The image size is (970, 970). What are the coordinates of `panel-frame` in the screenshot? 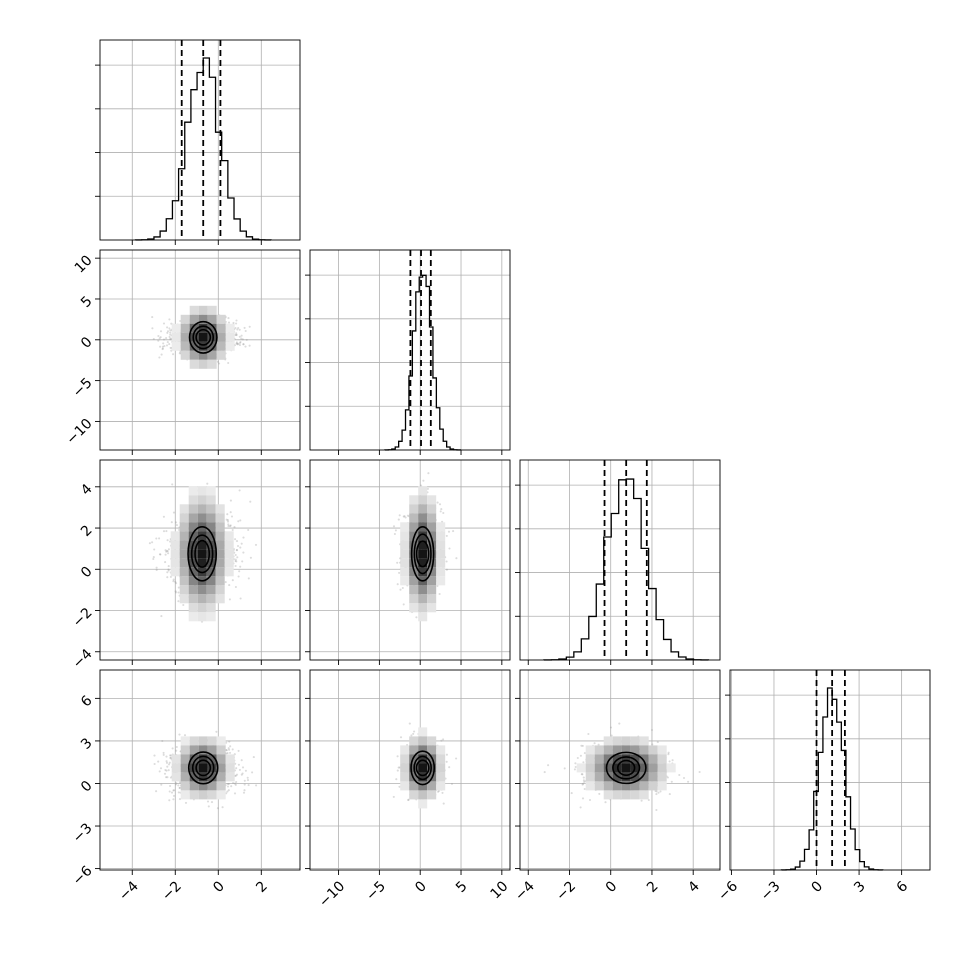 It's located at (620, 560).